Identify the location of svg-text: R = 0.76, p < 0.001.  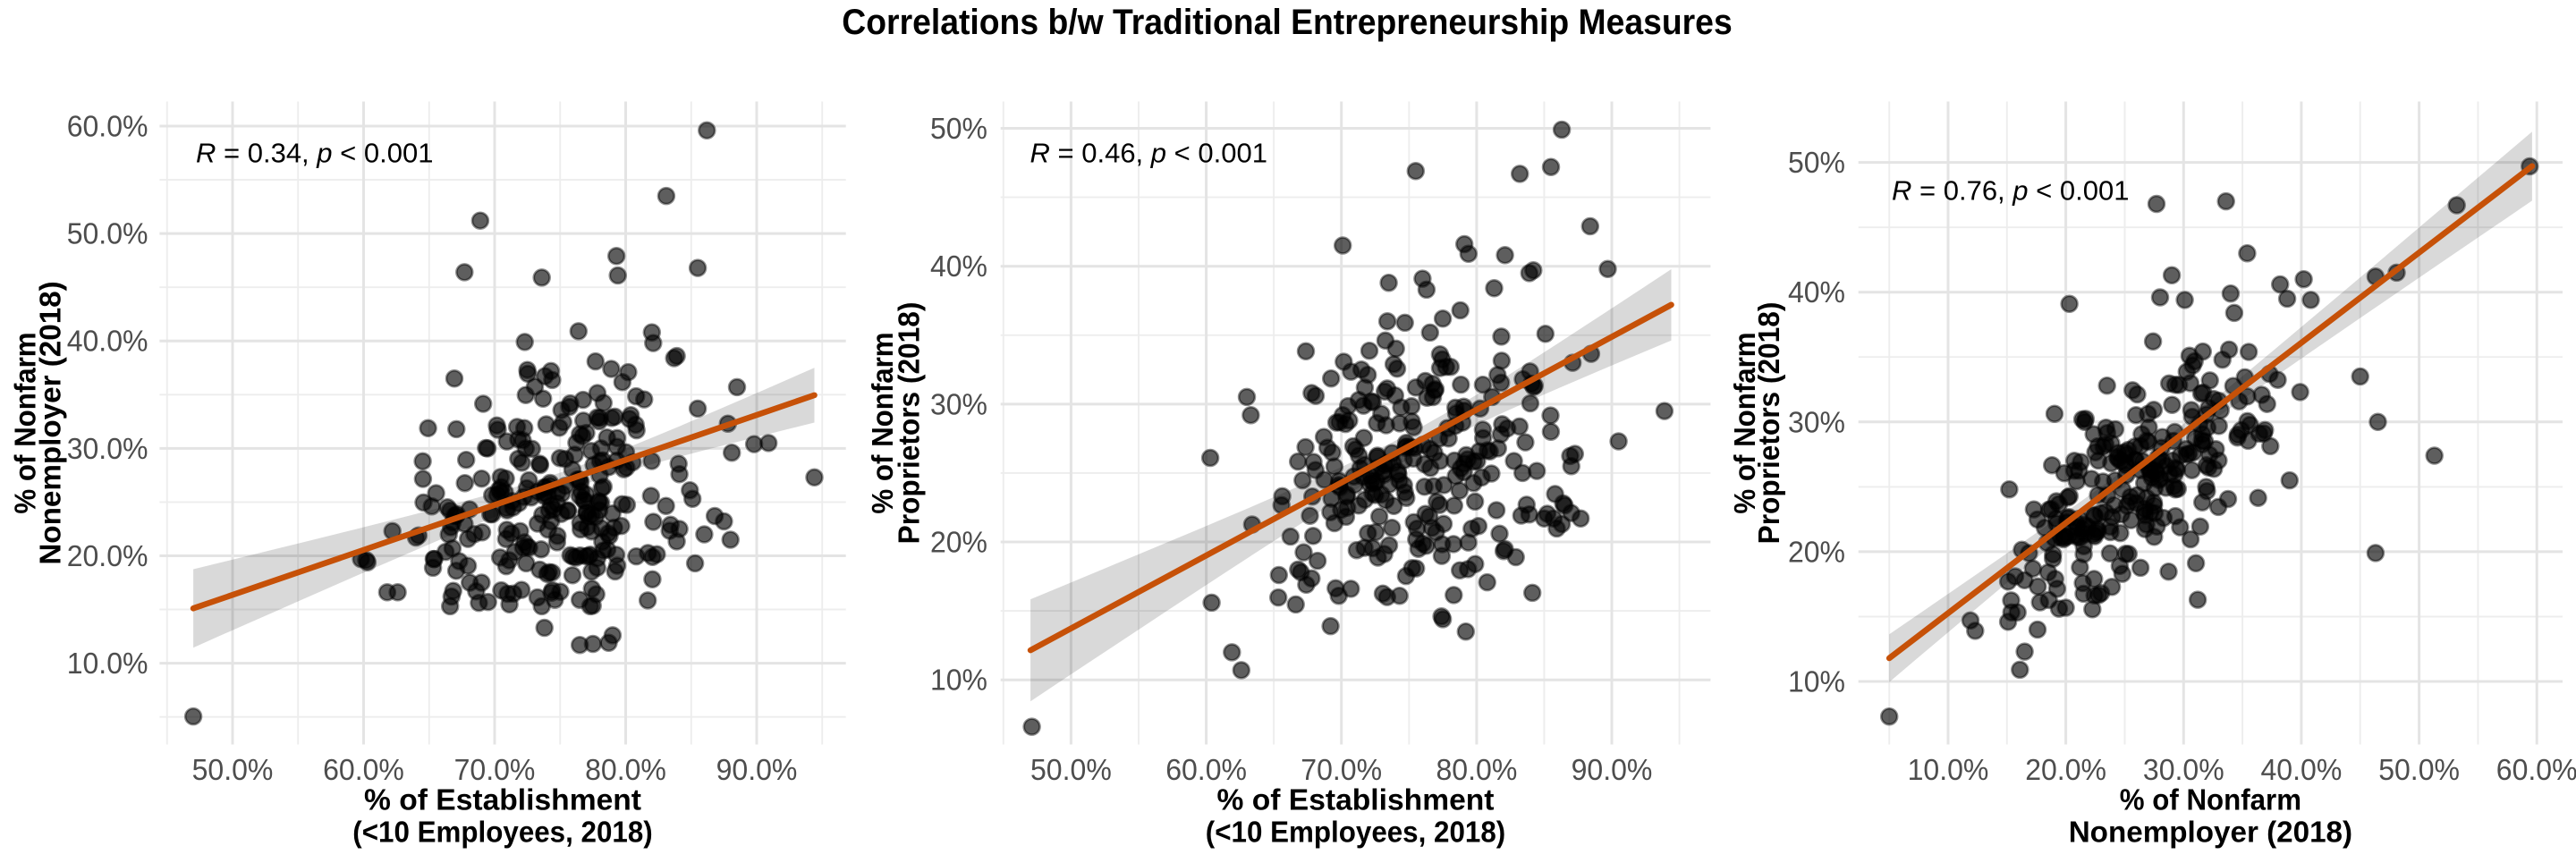
(2010, 191).